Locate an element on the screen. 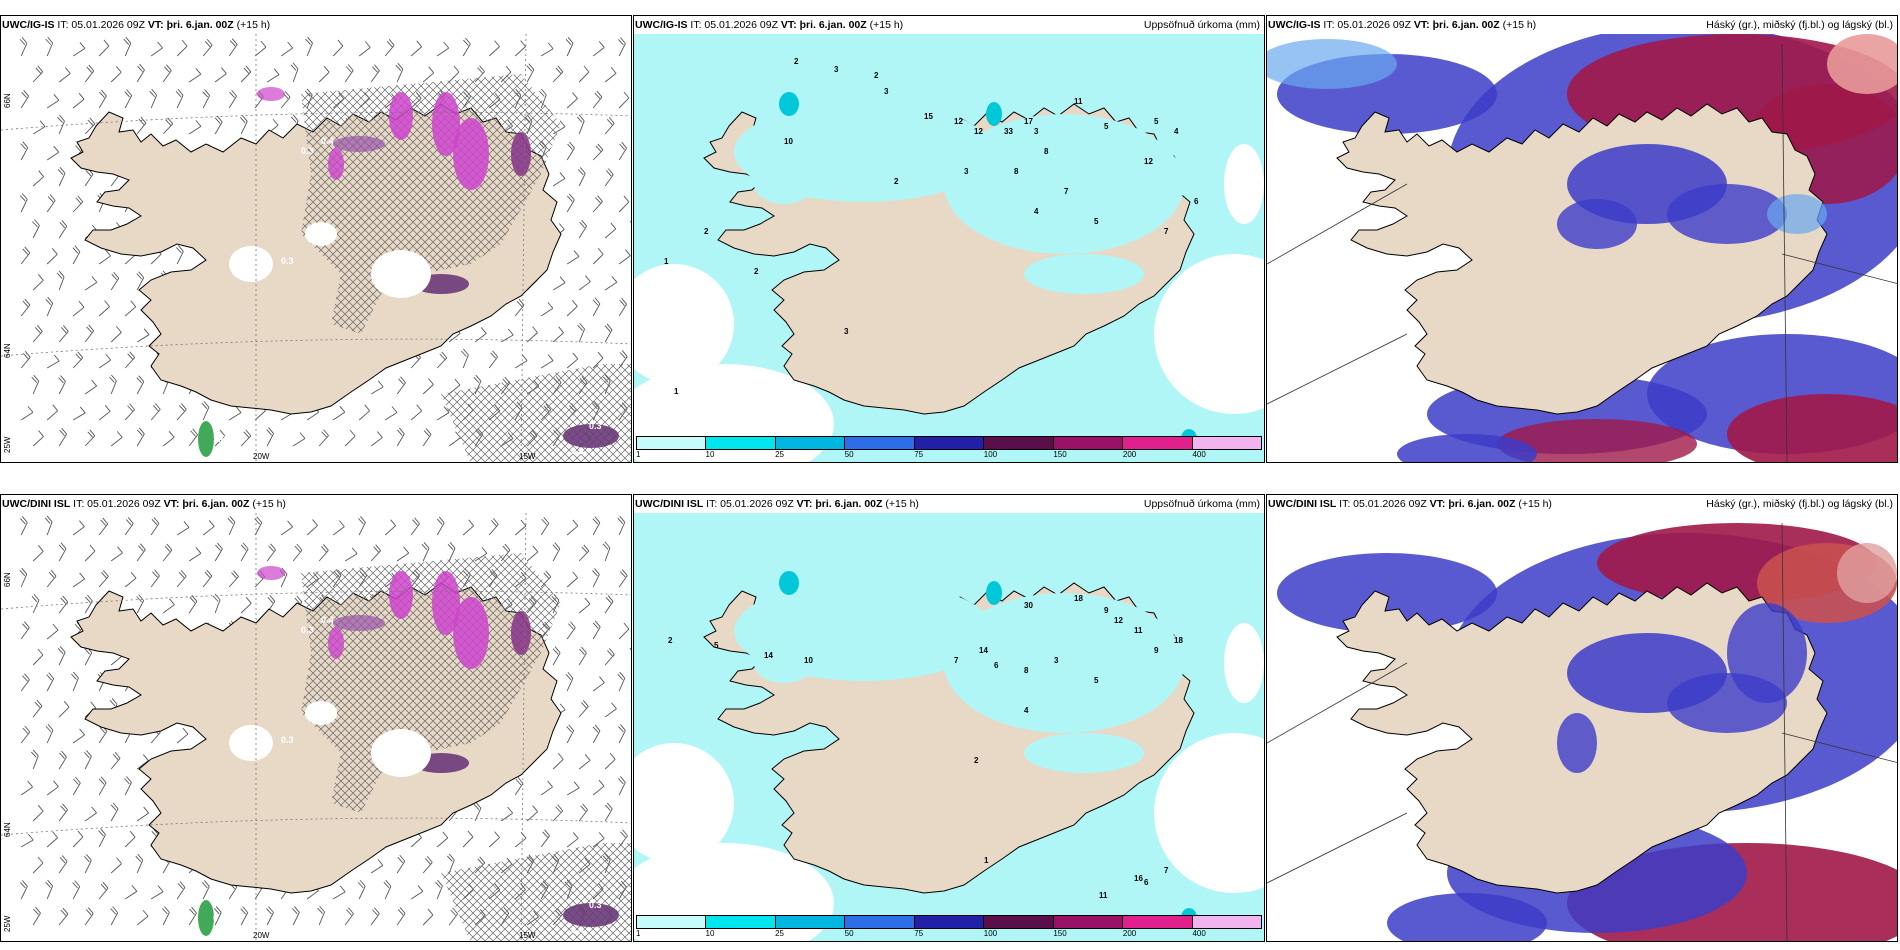 The image size is (1900, 950). snow-value-label-group: 0.3 0.4 0.3 1.6 0.3 0.3 is located at coordinates (407, 296).